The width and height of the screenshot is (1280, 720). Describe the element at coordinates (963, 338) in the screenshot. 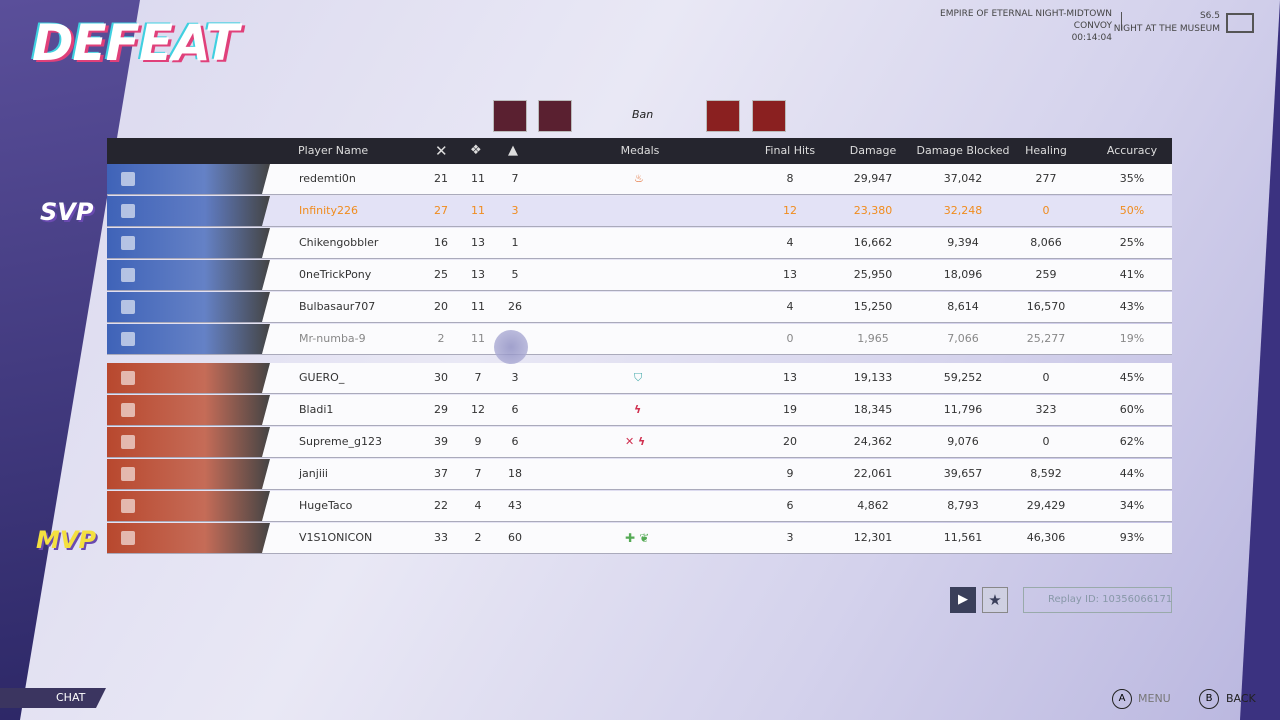

I see `stat-blocked: 7,066` at that location.